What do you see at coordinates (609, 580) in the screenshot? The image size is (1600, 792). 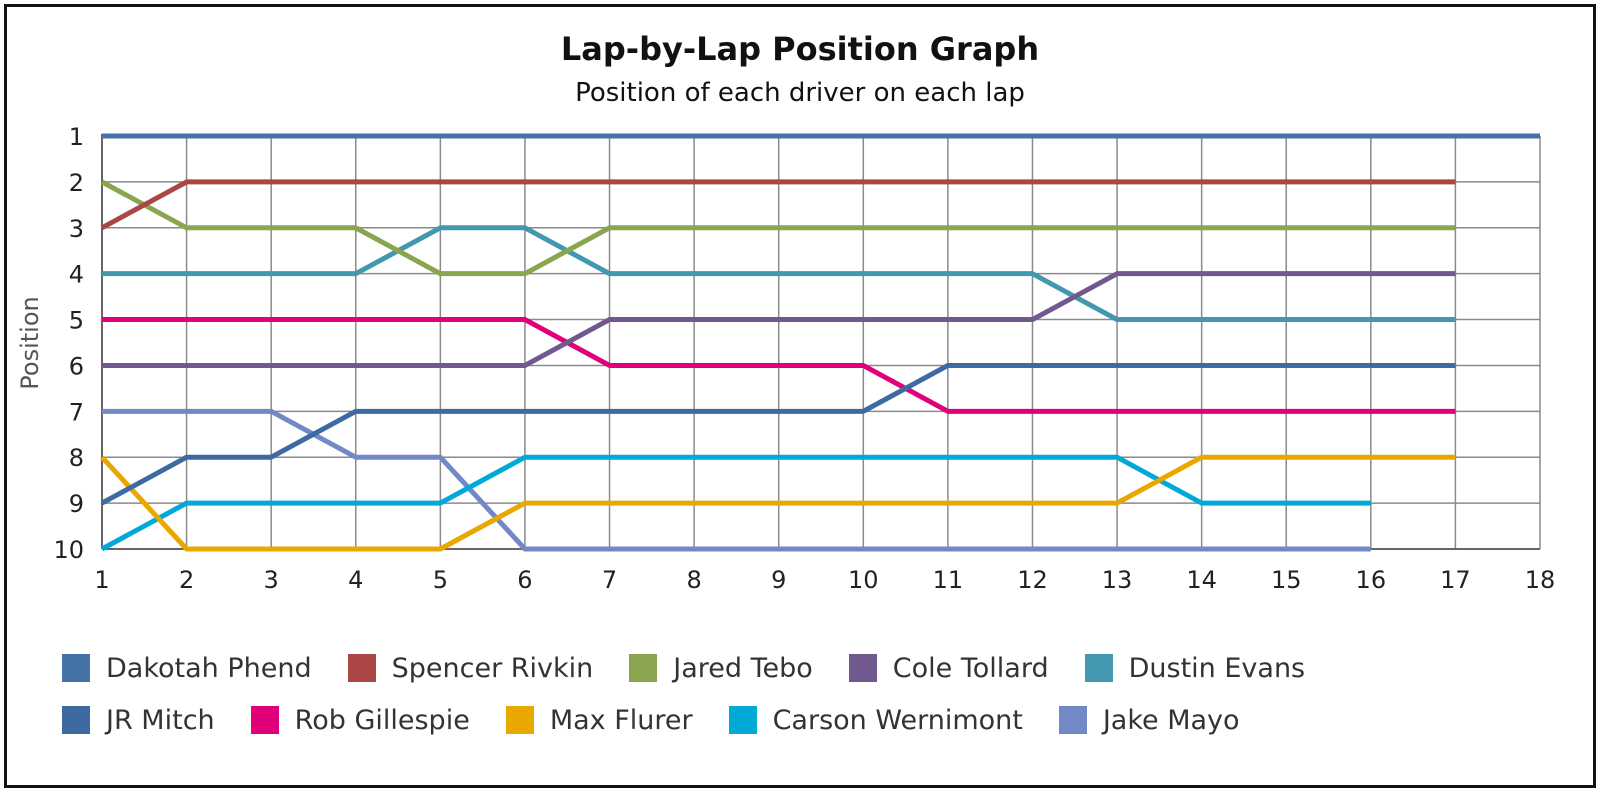 I see `x-tick-label: 7` at bounding box center [609, 580].